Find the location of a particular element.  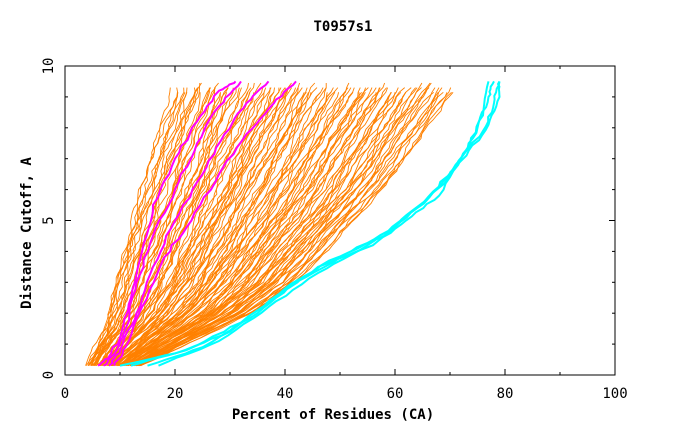

y-axis-label: Distance Cutoff, A is located at coordinates (27, 233).